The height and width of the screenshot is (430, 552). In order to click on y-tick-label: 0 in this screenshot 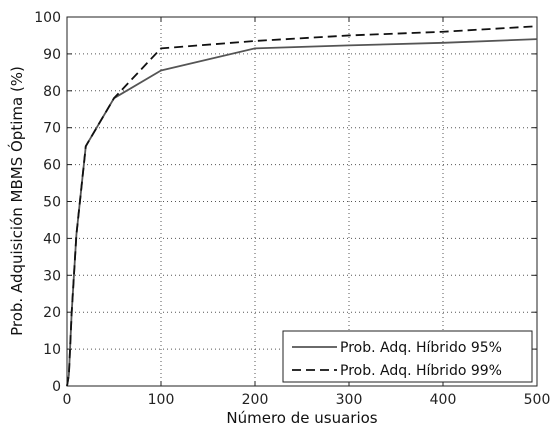, I will do `click(56, 387)`.